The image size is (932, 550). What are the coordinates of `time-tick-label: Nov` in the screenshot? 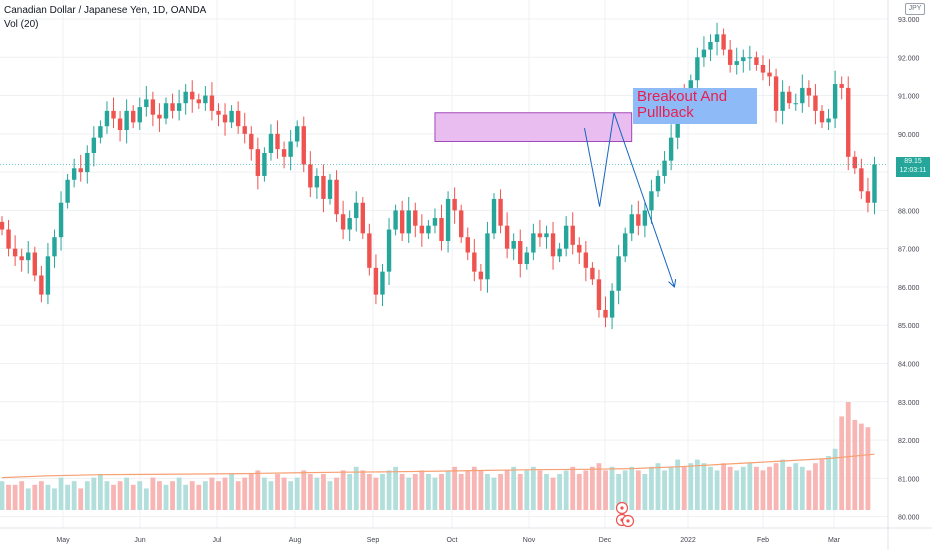 It's located at (529, 540).